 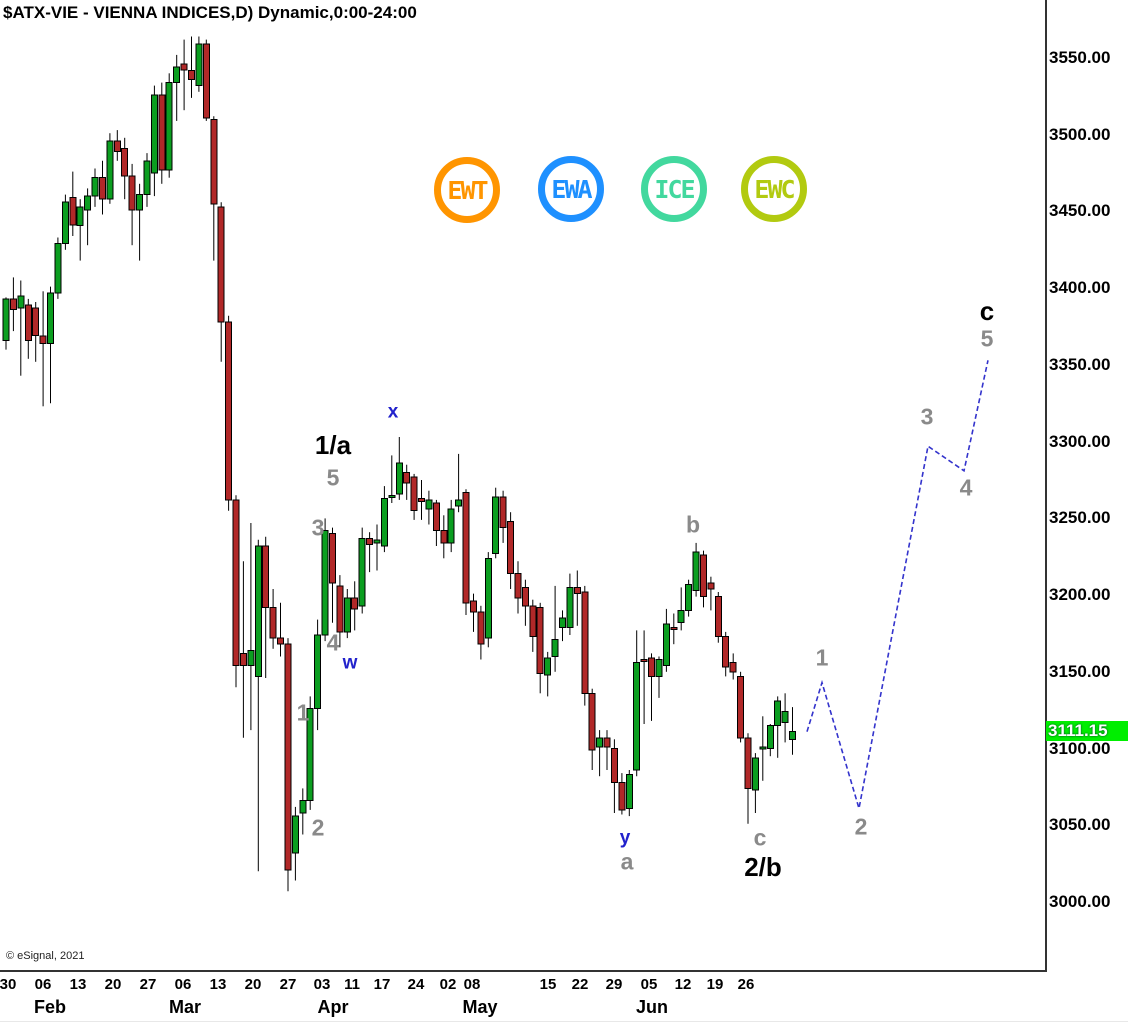 What do you see at coordinates (333, 445) in the screenshot?
I see `wave-label-1-a: 1/a` at bounding box center [333, 445].